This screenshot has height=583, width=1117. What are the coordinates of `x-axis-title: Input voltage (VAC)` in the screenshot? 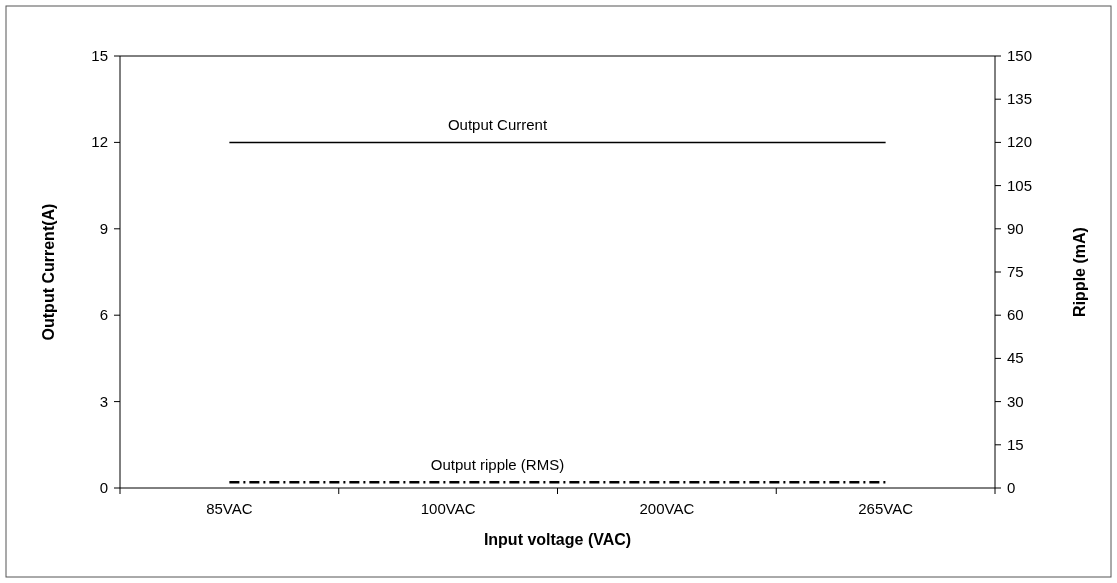 It's located at (557, 539).